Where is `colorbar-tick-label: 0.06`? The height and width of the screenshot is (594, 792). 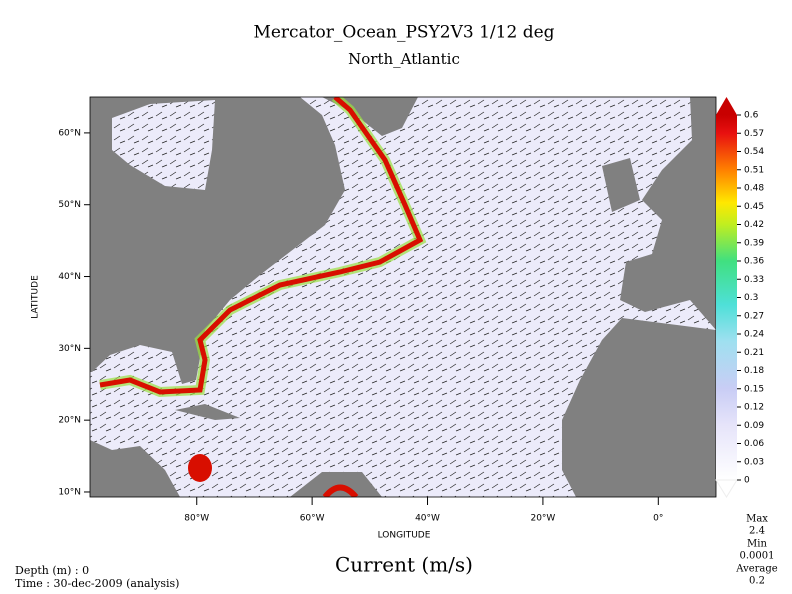
colorbar-tick-label: 0.06 is located at coordinates (754, 444).